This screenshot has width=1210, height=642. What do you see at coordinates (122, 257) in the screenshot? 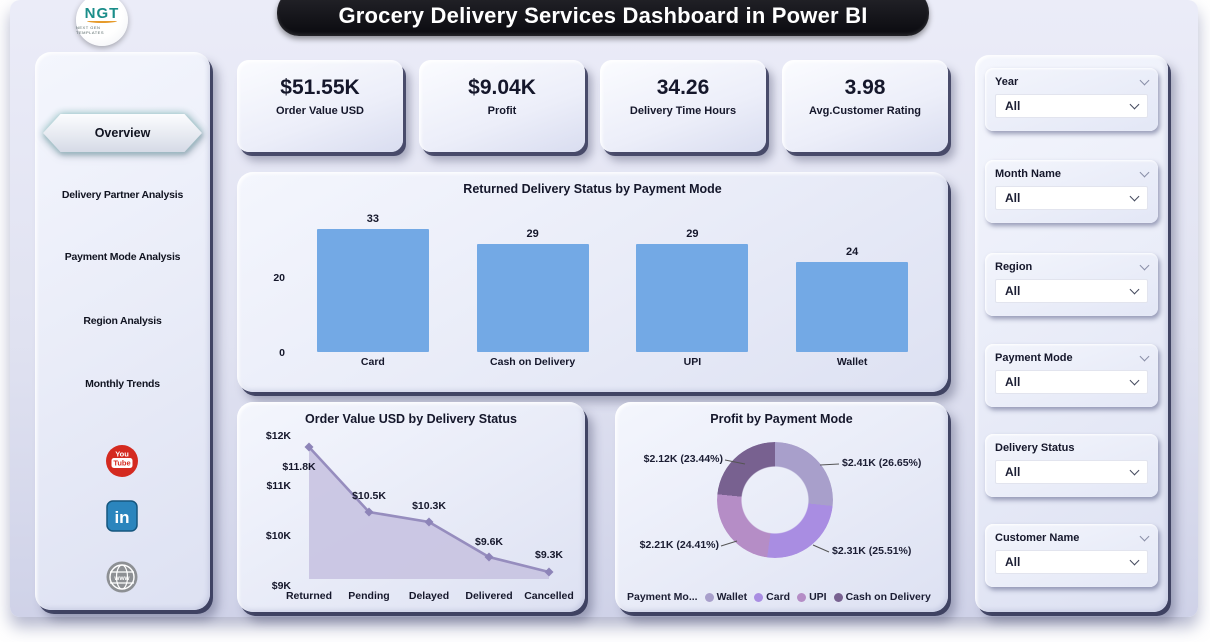
I see `sidebar-item-payment-mode-analysis: Payment Mode Analysis` at bounding box center [122, 257].